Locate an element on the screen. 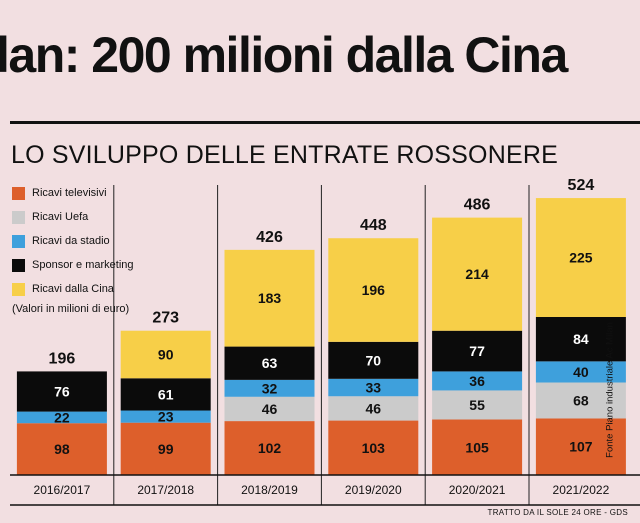 The image size is (640, 523). source-note: Fonte Piano industriale Ac Milan is located at coordinates (610, 390).